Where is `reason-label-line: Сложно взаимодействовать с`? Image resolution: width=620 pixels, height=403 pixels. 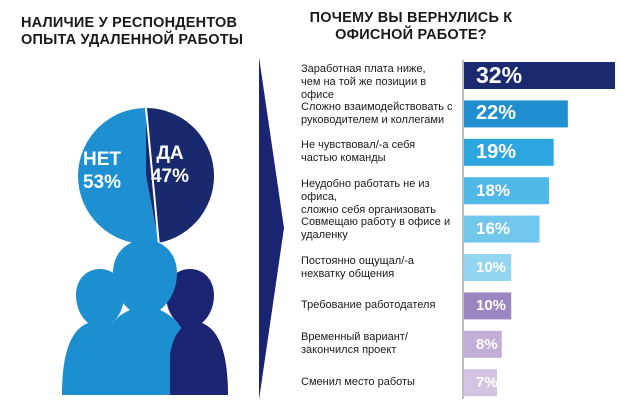 reason-label-line: Сложно взаимодействовать с is located at coordinates (377, 106).